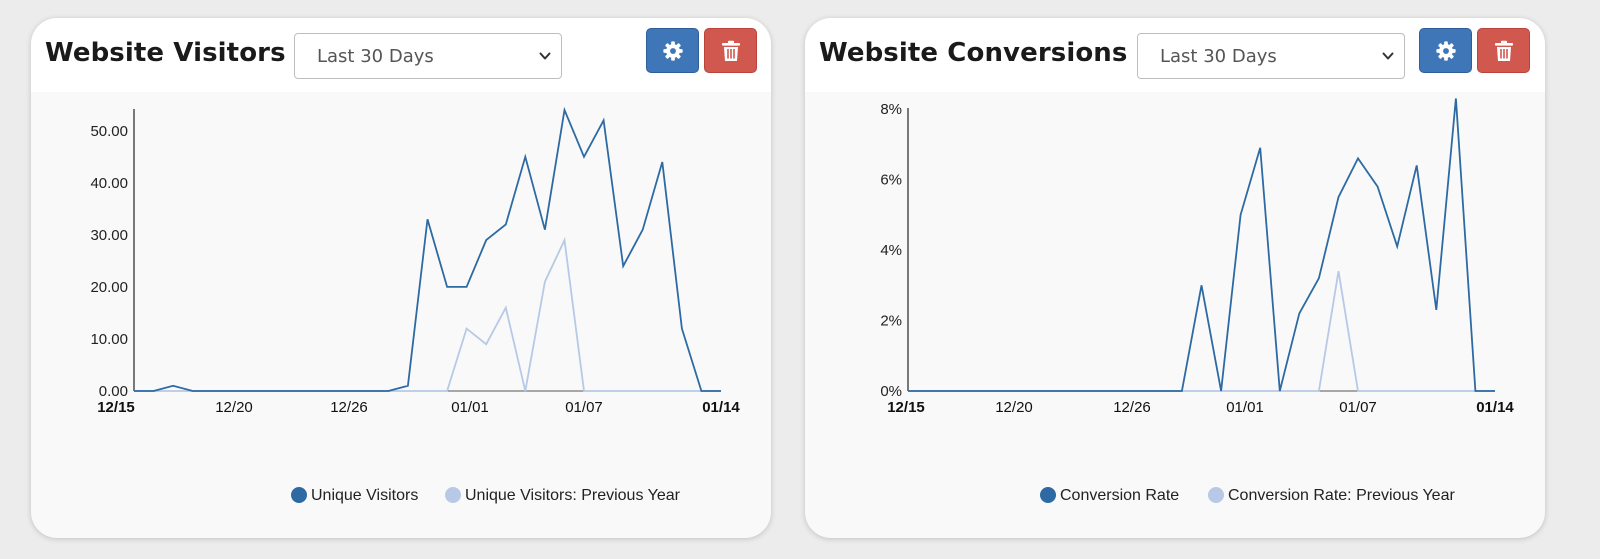  Describe the element at coordinates (973, 53) in the screenshot. I see `widget-title: Website Conversions` at that location.